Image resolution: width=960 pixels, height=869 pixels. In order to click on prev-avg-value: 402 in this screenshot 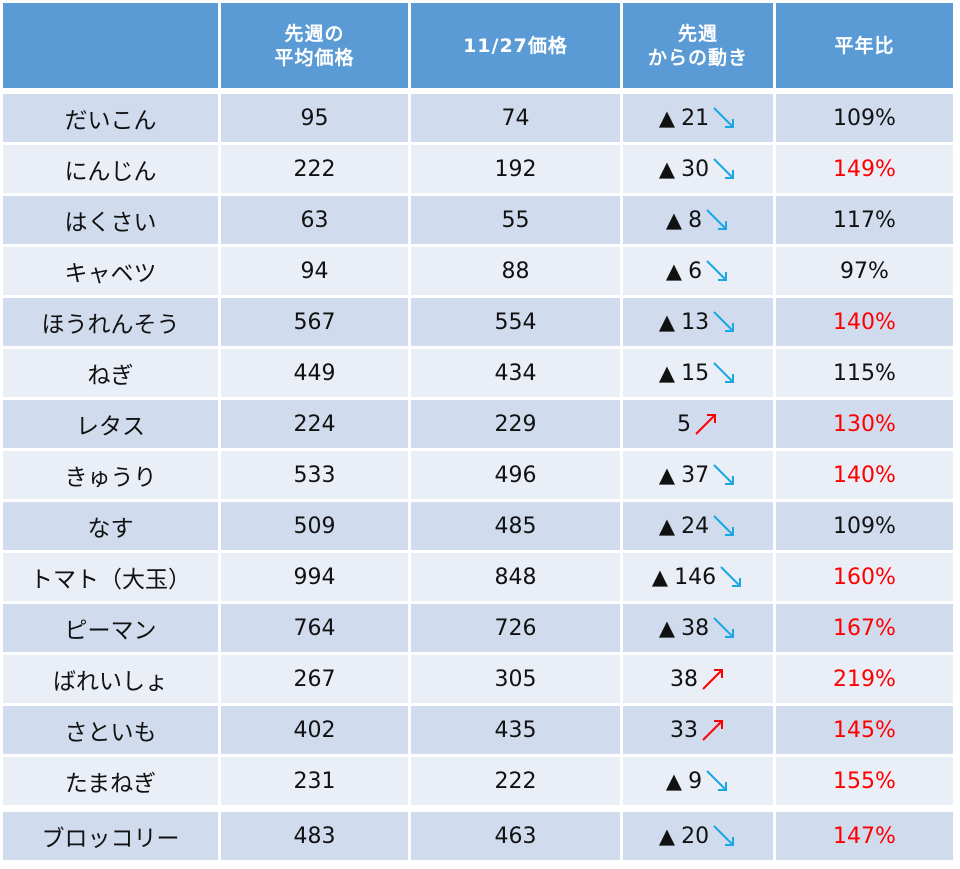, I will do `click(314, 730)`.